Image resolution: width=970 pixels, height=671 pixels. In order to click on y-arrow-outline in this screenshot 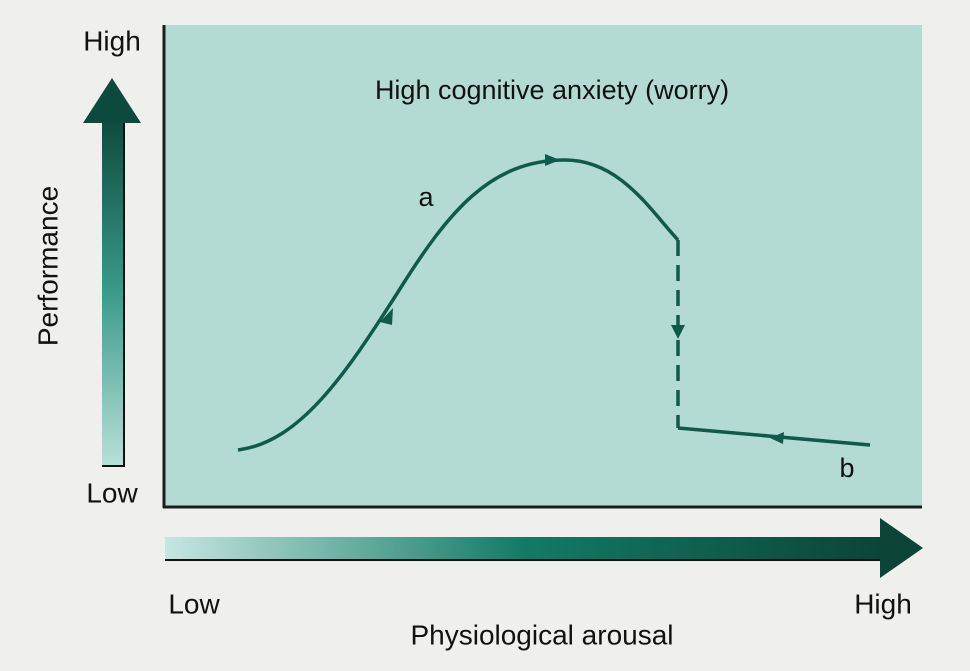, I will do `click(113, 292)`.